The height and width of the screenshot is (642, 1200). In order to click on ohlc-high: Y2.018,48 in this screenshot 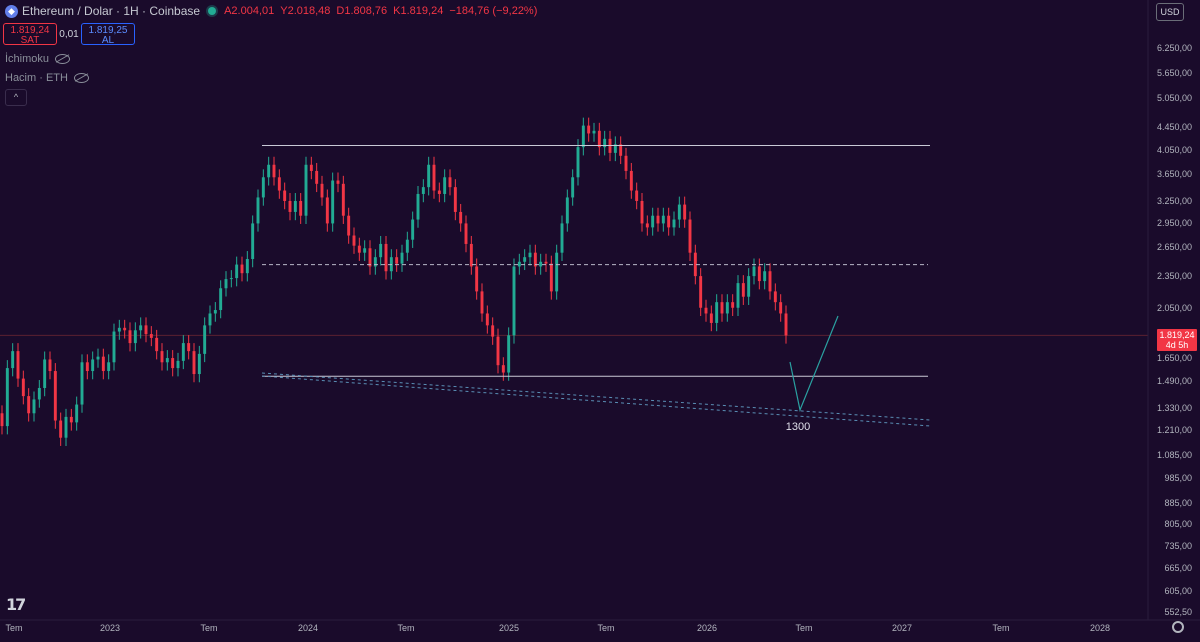, I will do `click(305, 11)`.